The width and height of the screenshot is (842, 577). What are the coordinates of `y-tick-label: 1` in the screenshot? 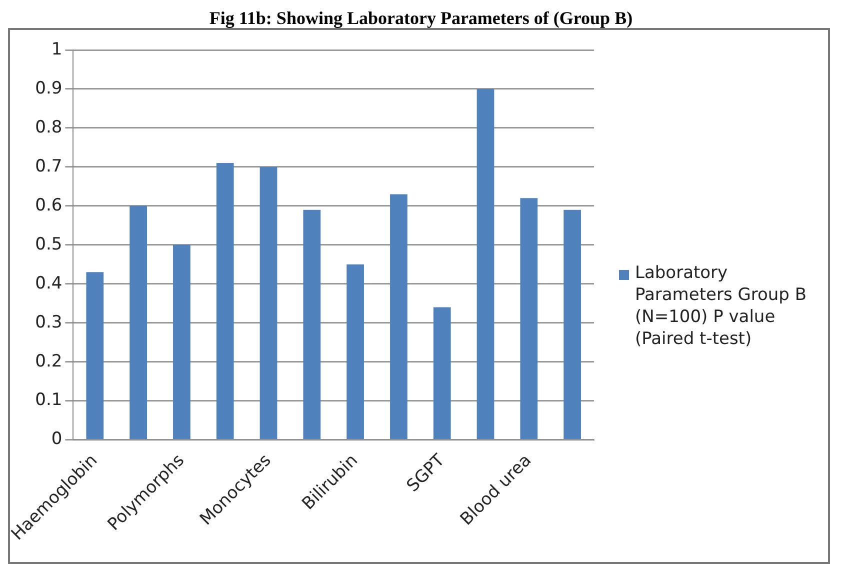 It's located at (56, 49).